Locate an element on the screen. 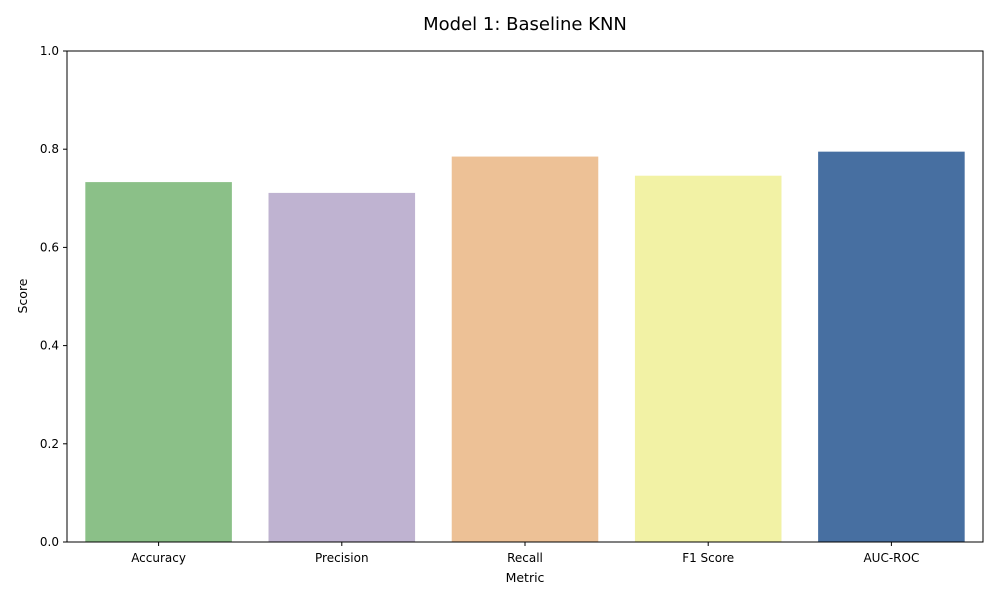 This screenshot has height=600, width=1000. x-tick-label: Precision is located at coordinates (342, 558).